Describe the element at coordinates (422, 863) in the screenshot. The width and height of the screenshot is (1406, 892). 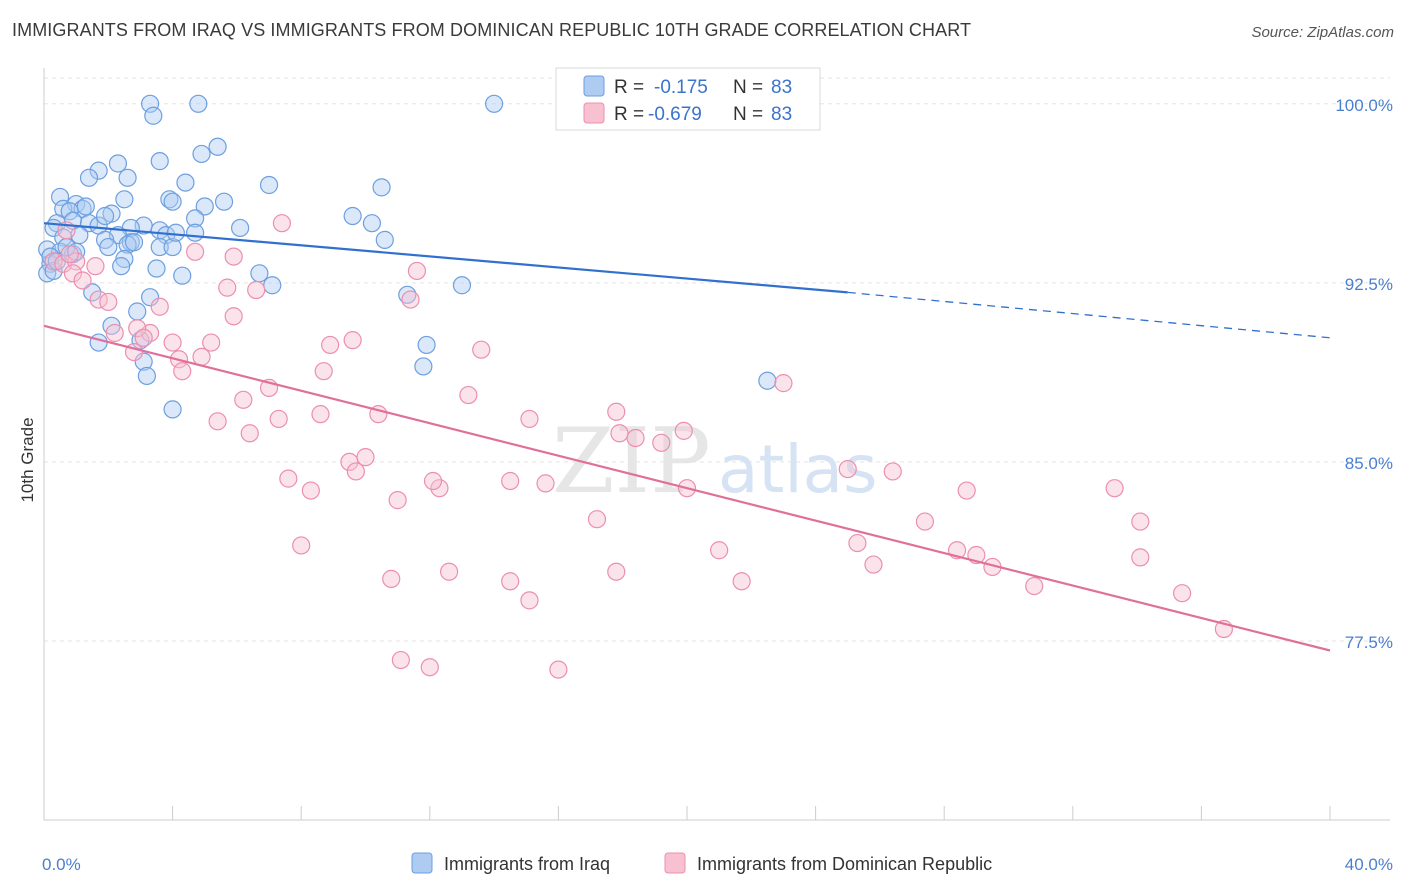
I see `bottom-legend-swatch-iraq` at that location.